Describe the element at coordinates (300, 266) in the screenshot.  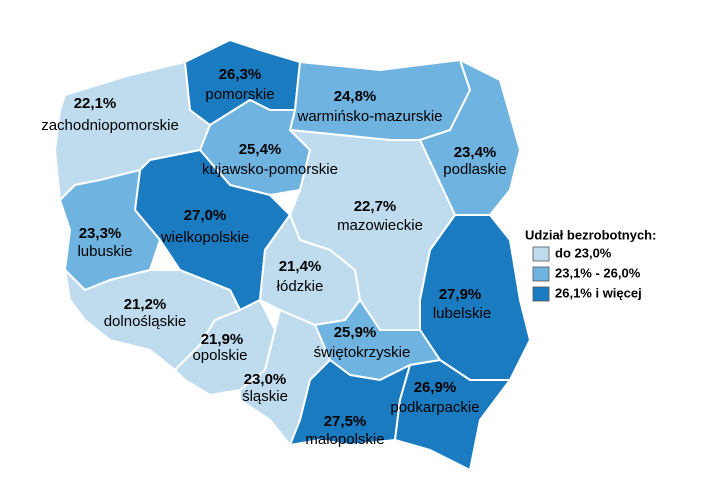
I see `region-value: 21,4%` at that location.